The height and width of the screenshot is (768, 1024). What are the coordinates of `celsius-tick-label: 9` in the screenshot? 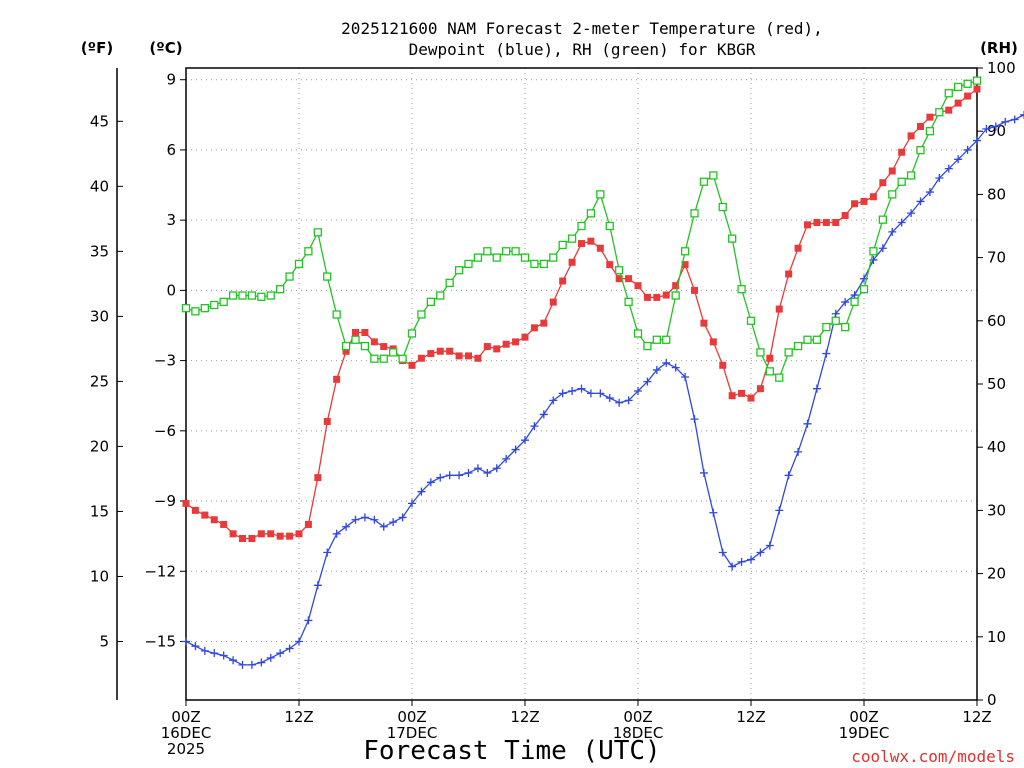 It's located at (171, 80).